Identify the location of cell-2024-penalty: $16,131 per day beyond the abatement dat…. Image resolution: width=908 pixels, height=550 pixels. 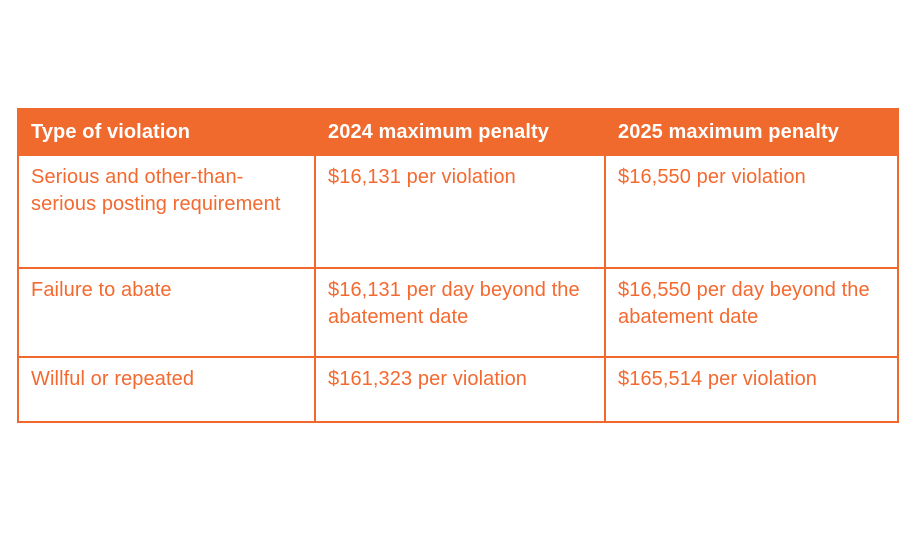
(460, 312).